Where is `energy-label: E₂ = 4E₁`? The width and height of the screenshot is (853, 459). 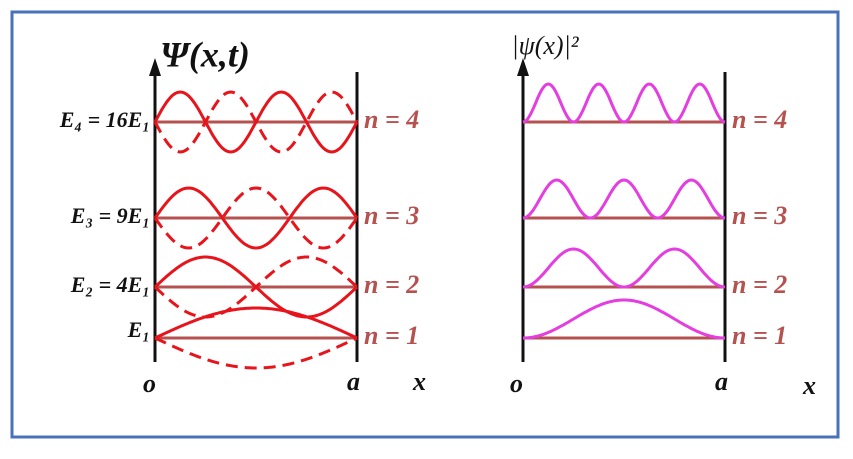 energy-label: E₂ = 4E₁ is located at coordinates (110, 284).